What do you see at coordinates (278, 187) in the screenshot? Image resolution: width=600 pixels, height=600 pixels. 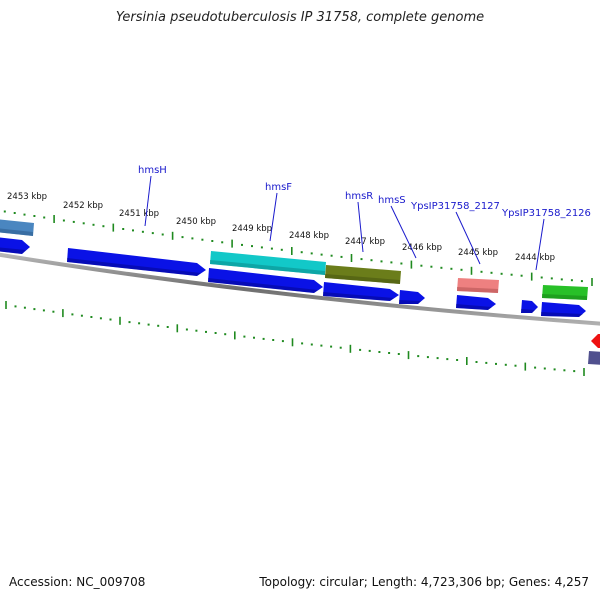 I see `gene-label-hmsF: hmsF` at bounding box center [278, 187].